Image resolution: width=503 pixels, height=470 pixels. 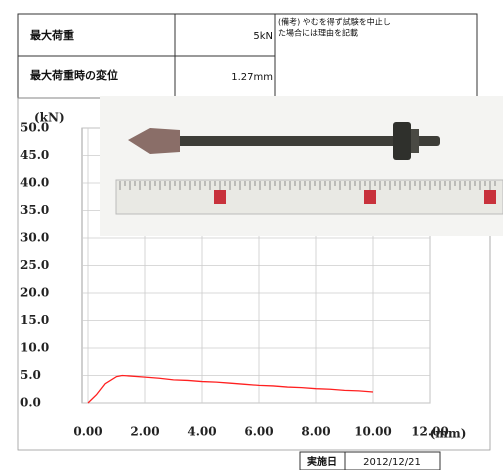 I want to click on x-tick-label: 8.00, so click(x=315, y=432).